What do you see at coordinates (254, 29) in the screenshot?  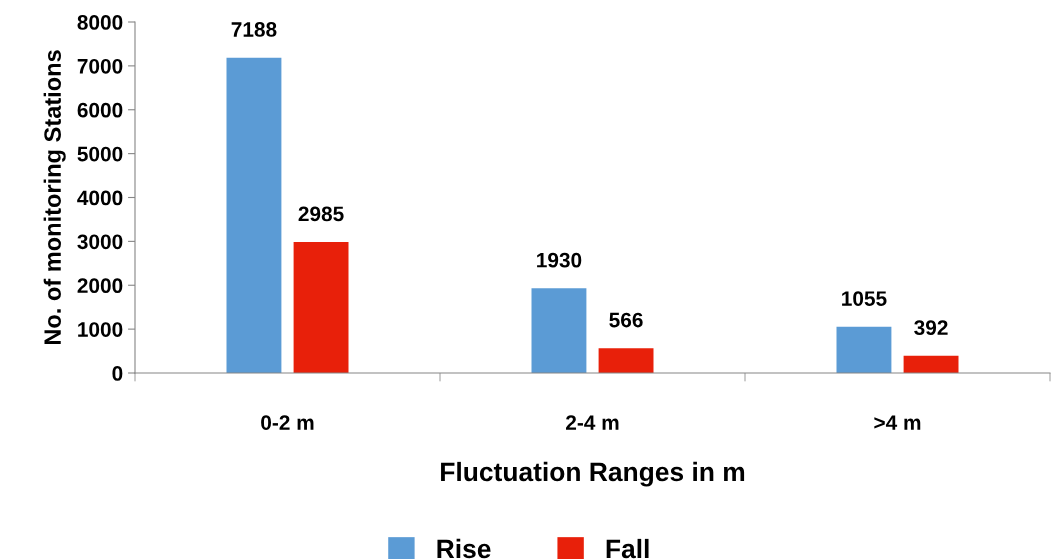 I see `data-label: 7188` at bounding box center [254, 29].